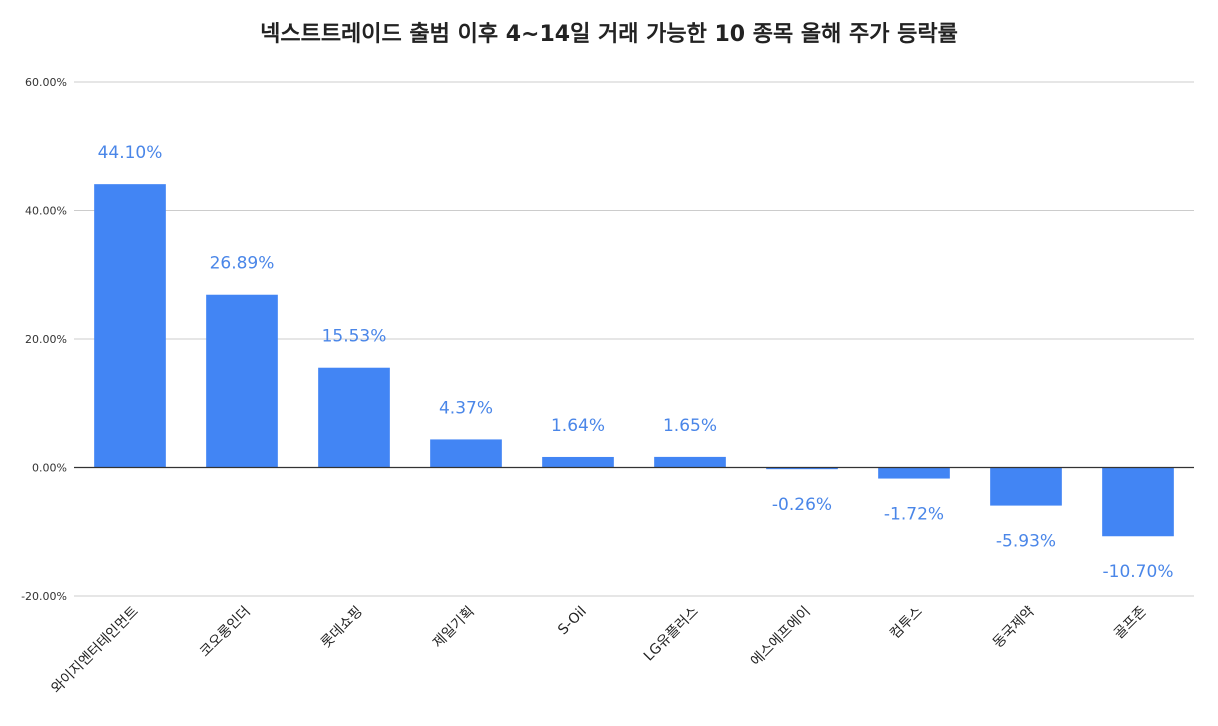 The height and width of the screenshot is (726, 1218). I want to click on x-tick-label: 에스에프에이, so click(781, 637).